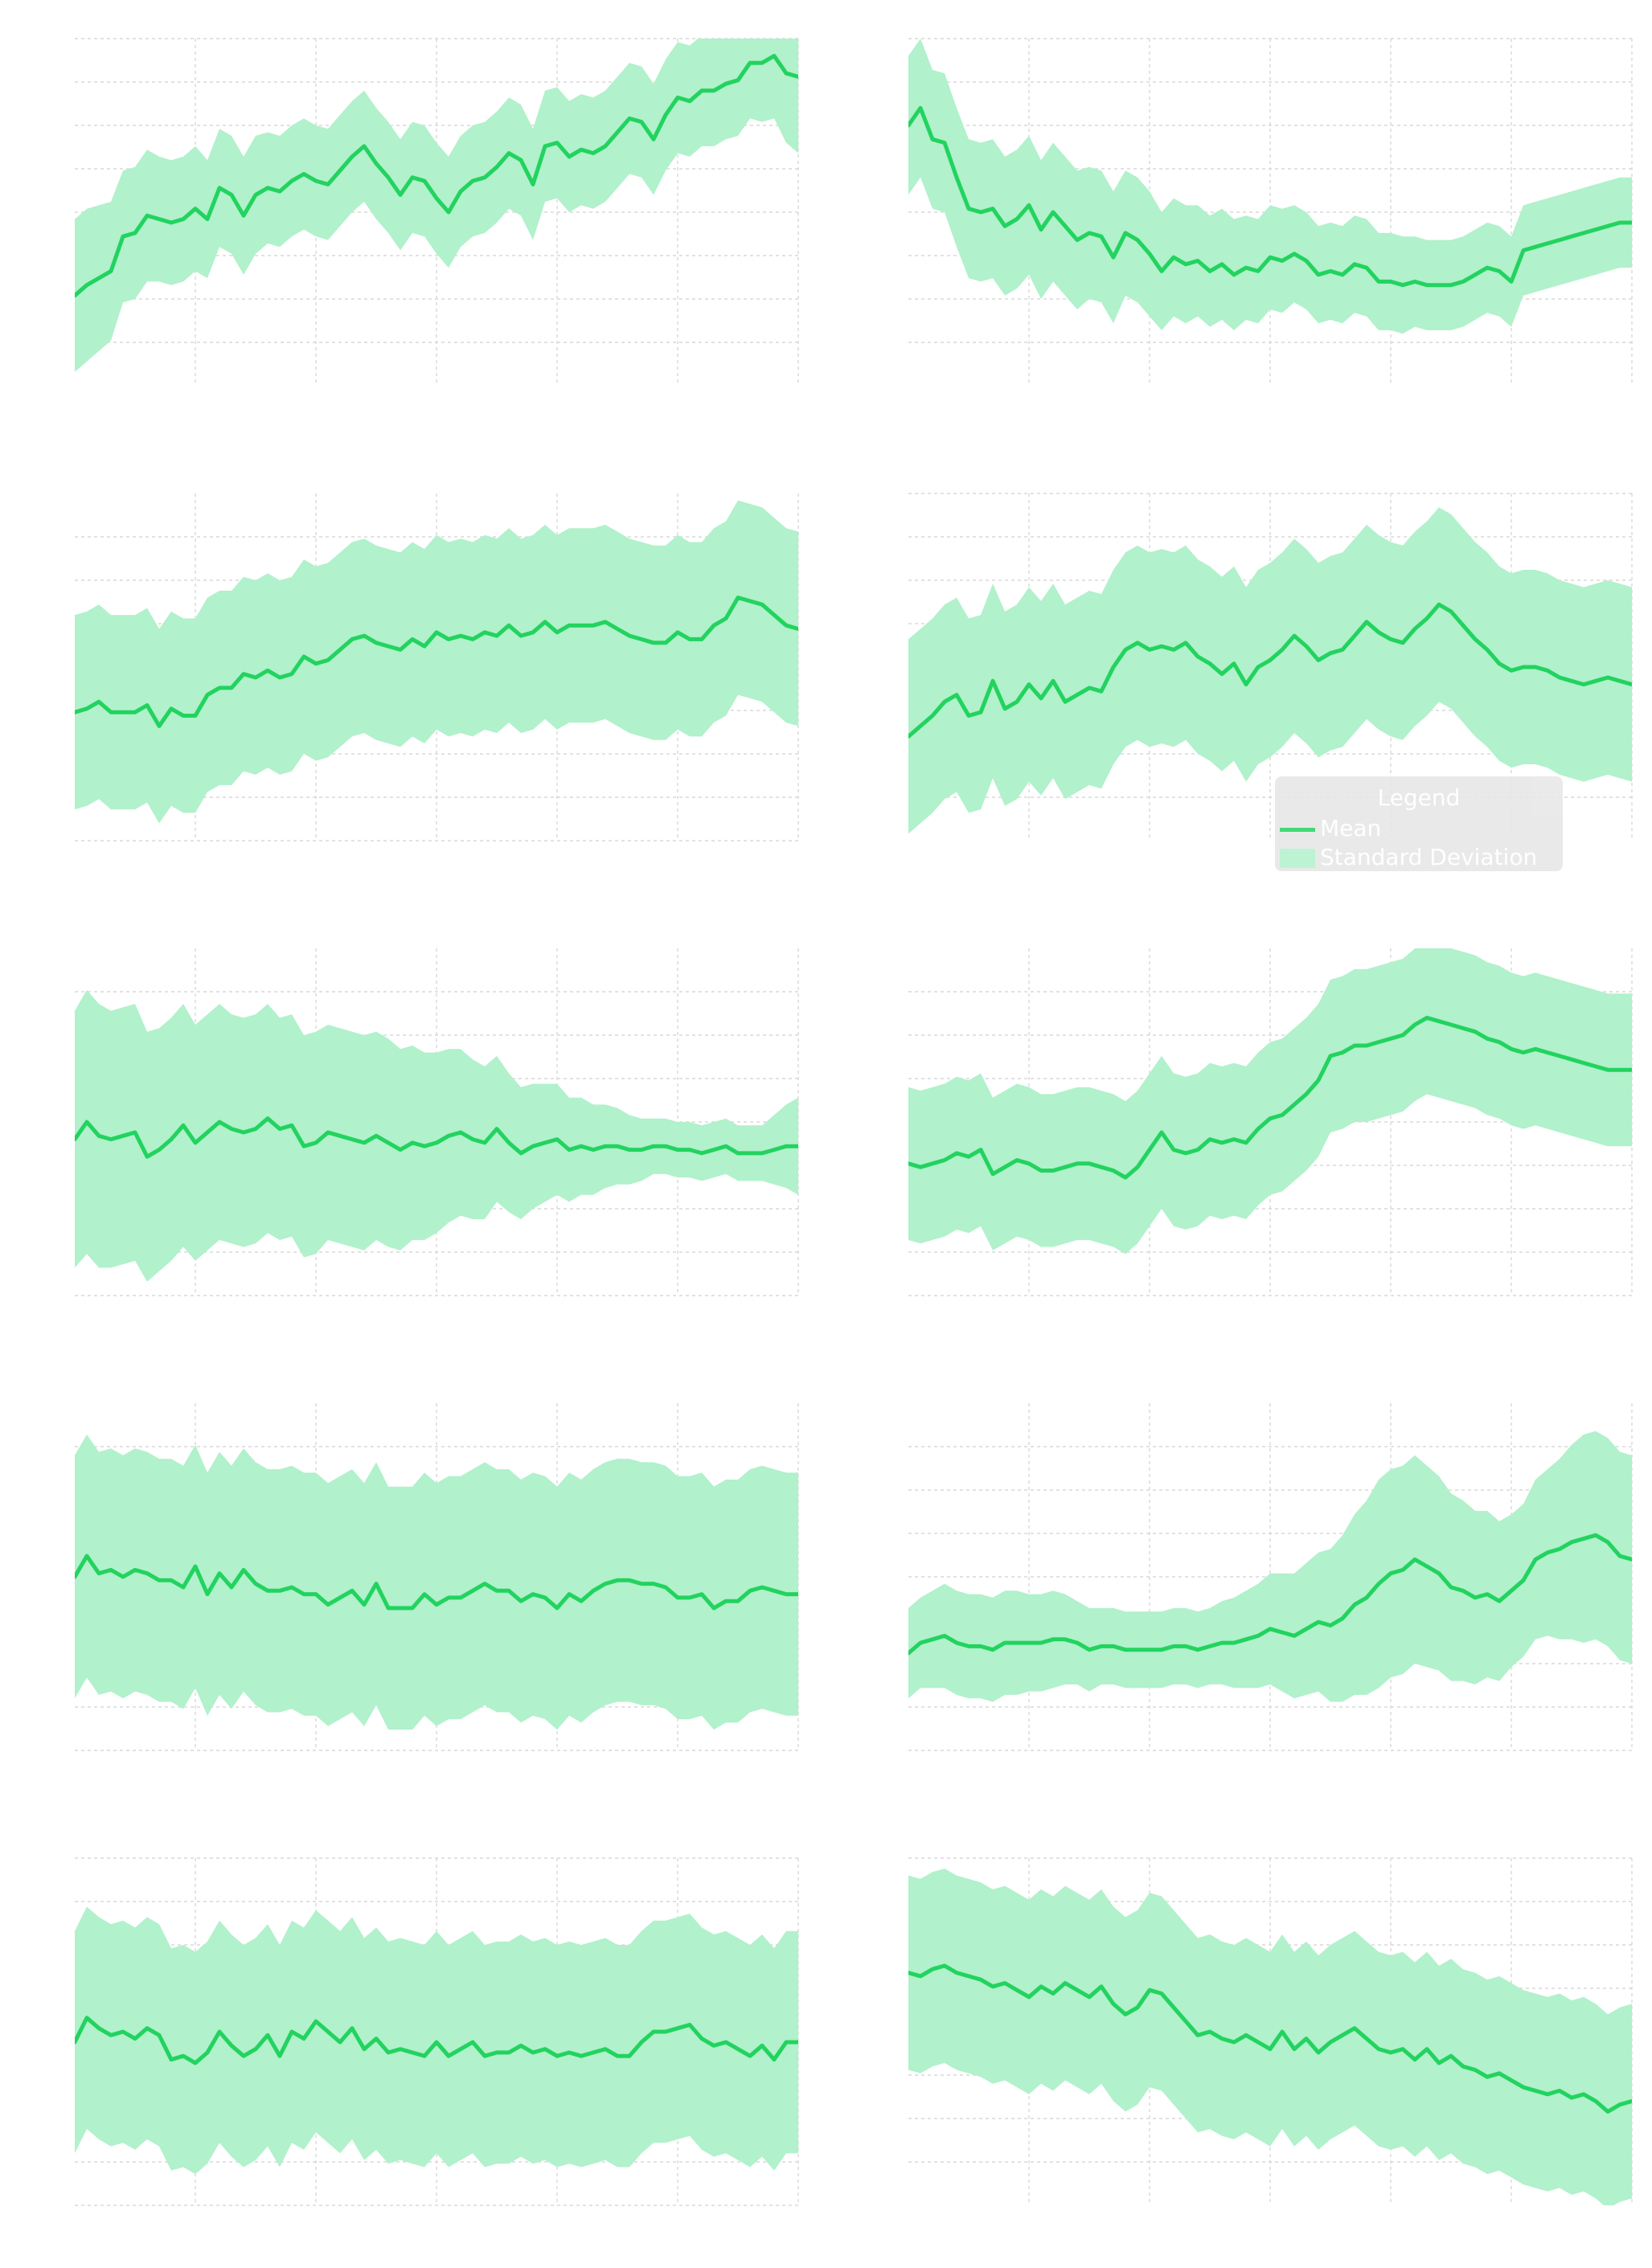 The width and height of the screenshot is (1652, 2268). Describe the element at coordinates (1419, 823) in the screenshot. I see `chart-legend: Legend Mean Standard Deviation` at that location.